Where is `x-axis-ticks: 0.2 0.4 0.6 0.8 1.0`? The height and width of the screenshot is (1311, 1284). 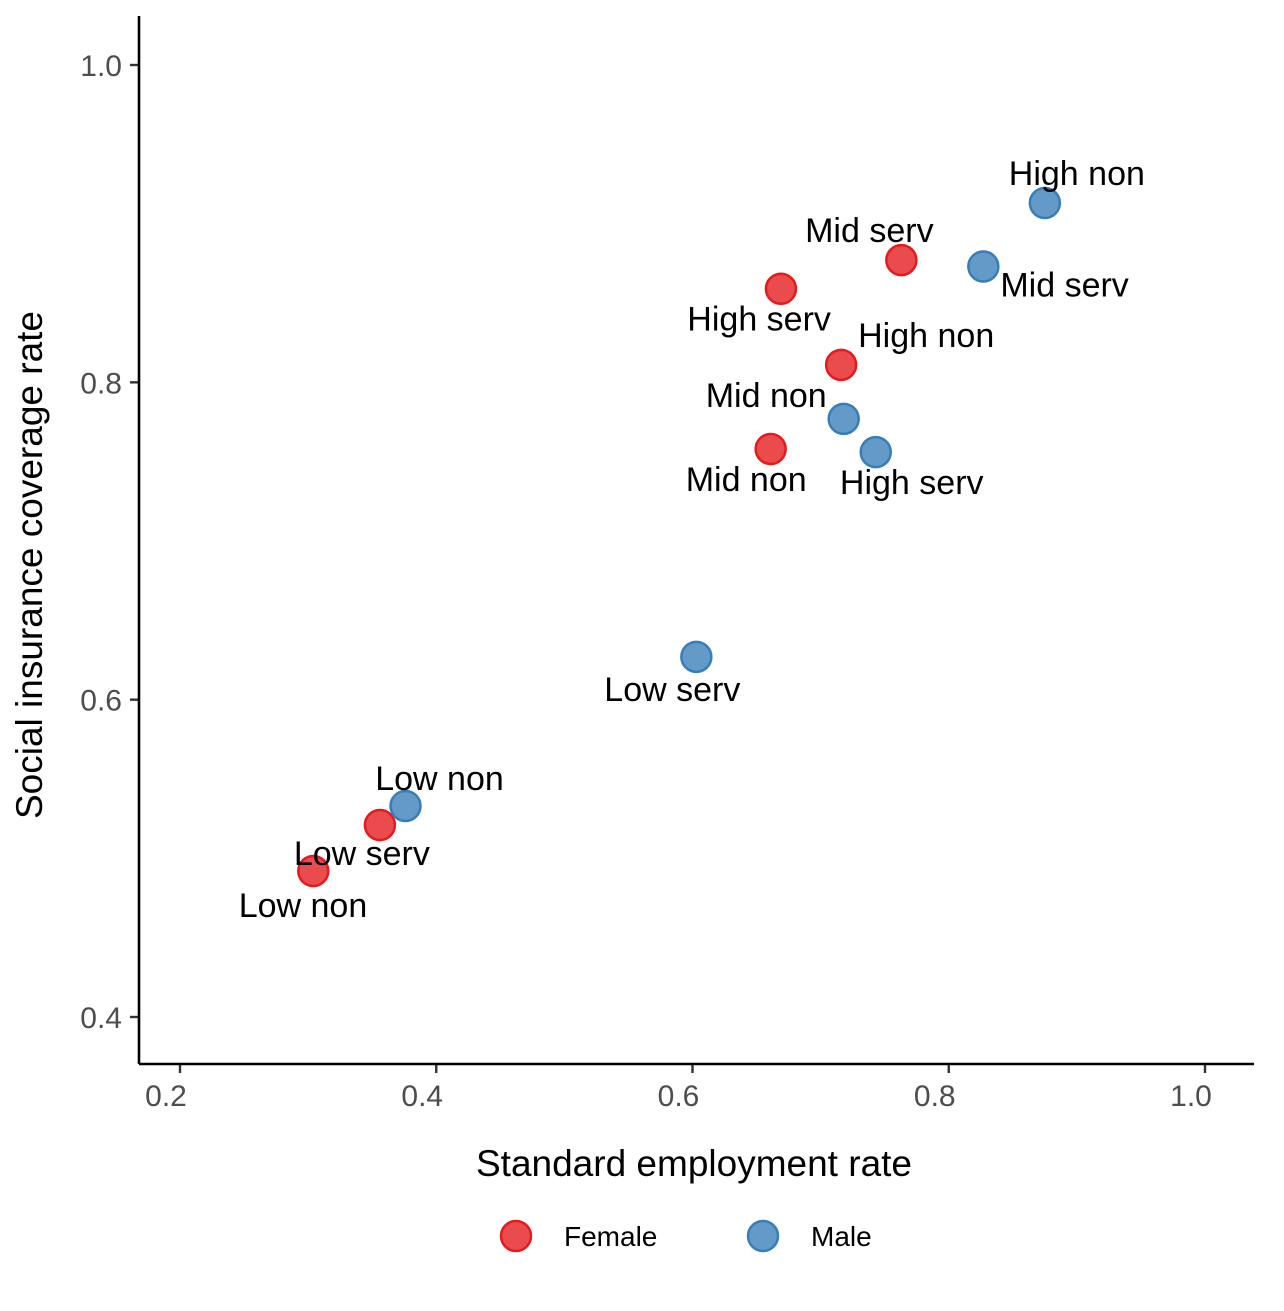 x-axis-ticks: 0.2 0.4 0.6 0.8 1.0 is located at coordinates (678, 1088).